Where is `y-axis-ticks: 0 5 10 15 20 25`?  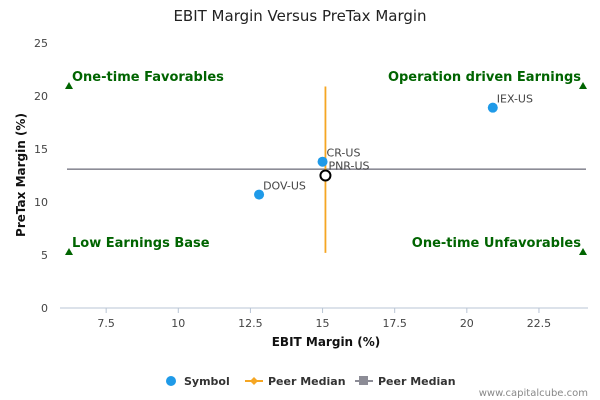
y-axis-ticks: 0 5 10 15 20 25 is located at coordinates (41, 176).